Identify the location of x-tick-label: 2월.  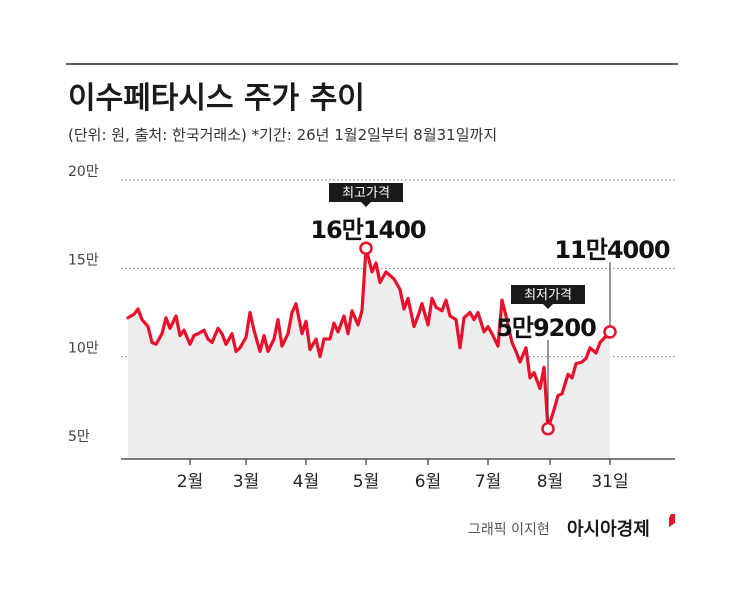
(190, 482).